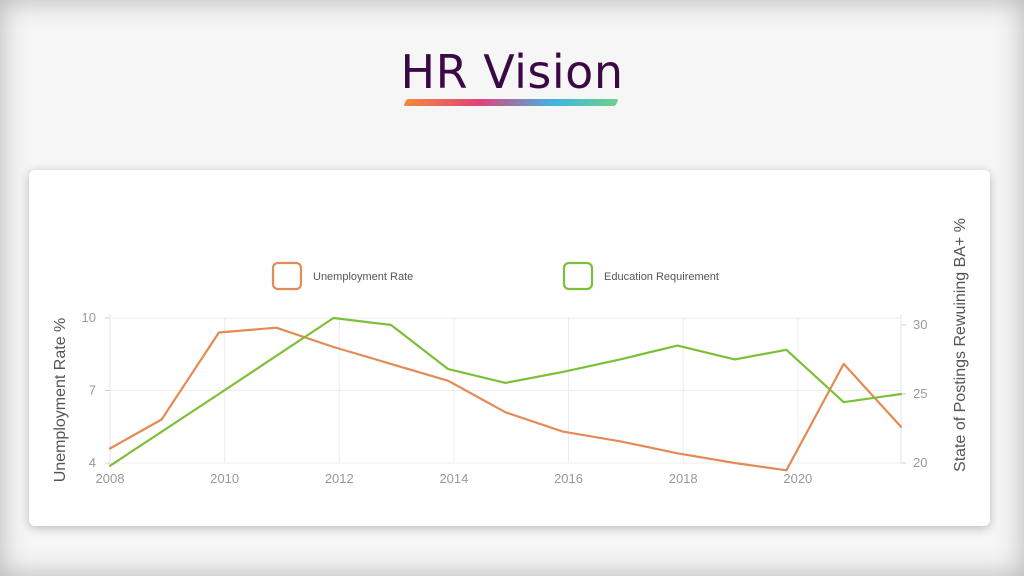 The height and width of the screenshot is (576, 1024). What do you see at coordinates (568, 478) in the screenshot?
I see `x-tick-label: 2016` at bounding box center [568, 478].